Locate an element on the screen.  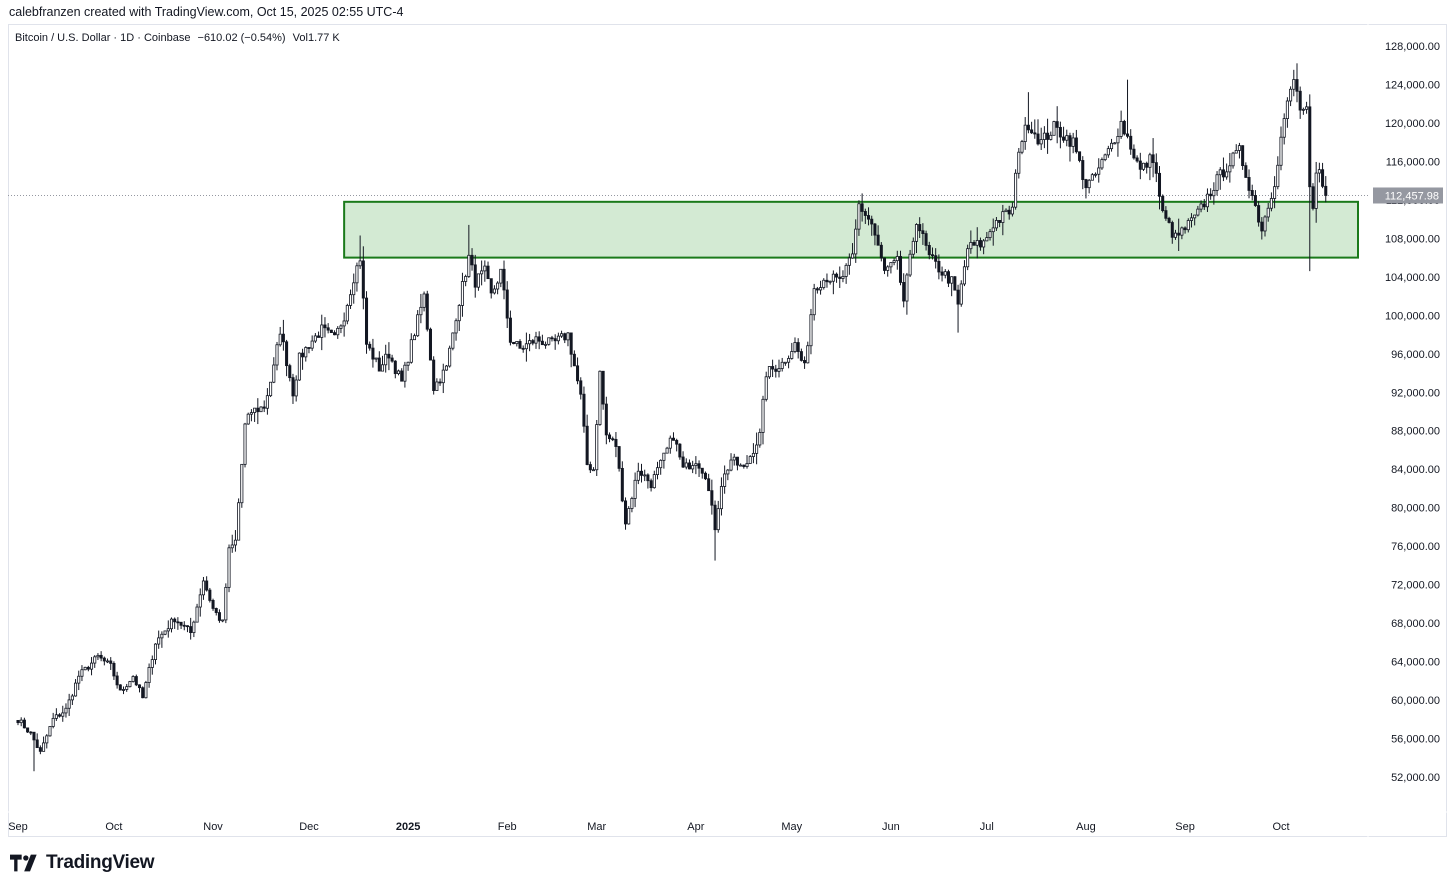
symbol-info: Bitcoin / U.S. Dollar · 1D · Coinbase is located at coordinates (103, 38).